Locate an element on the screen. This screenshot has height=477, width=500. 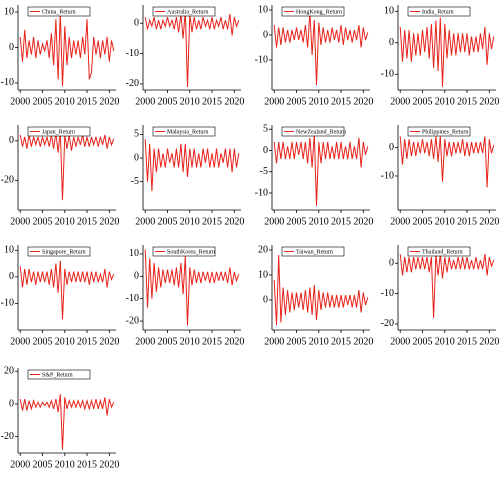
legend-label: SouthKorea_Return is located at coordinates (191, 252).